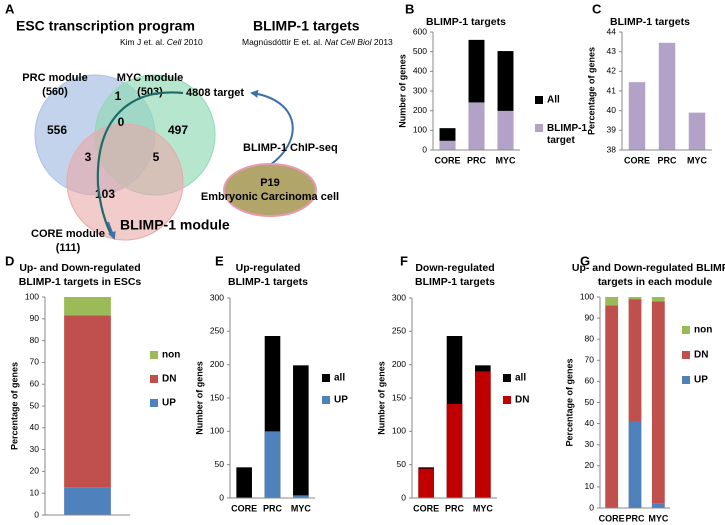 This screenshot has height=525, width=725. I want to click on chart-title: Up- and Down-regulated, so click(79, 268).